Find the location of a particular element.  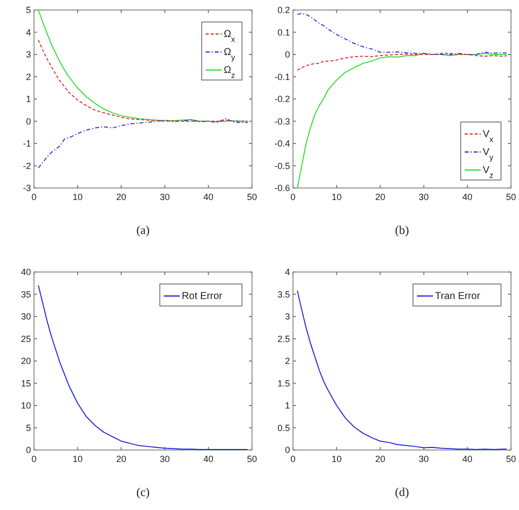

y-tick-label: 10 is located at coordinates (25, 405).